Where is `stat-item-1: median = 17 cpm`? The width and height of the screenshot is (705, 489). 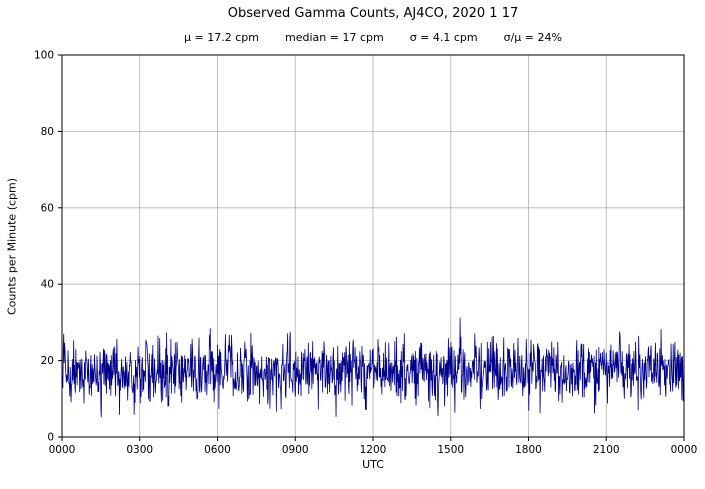 stat-item-1: median = 17 cpm is located at coordinates (334, 37).